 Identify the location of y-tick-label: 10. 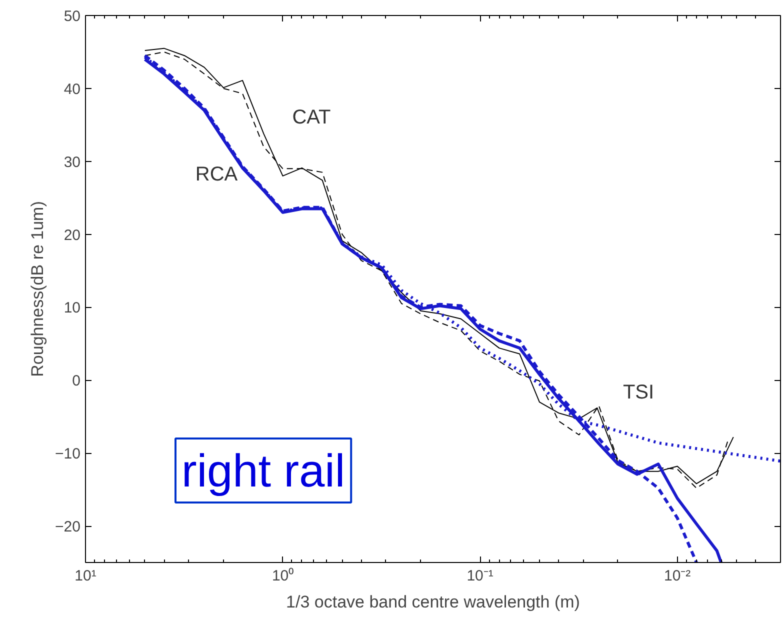
(72, 308).